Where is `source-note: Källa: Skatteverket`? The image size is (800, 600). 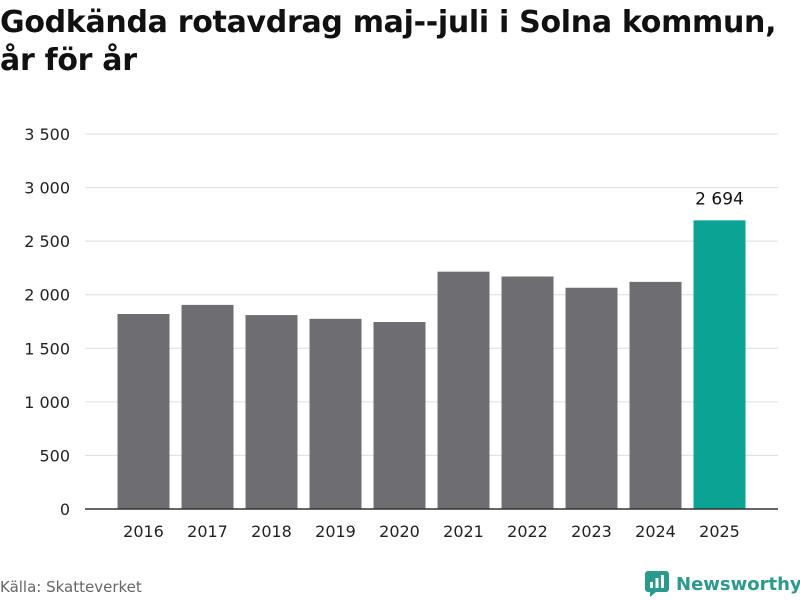 source-note: Källa: Skatteverket is located at coordinates (71, 587).